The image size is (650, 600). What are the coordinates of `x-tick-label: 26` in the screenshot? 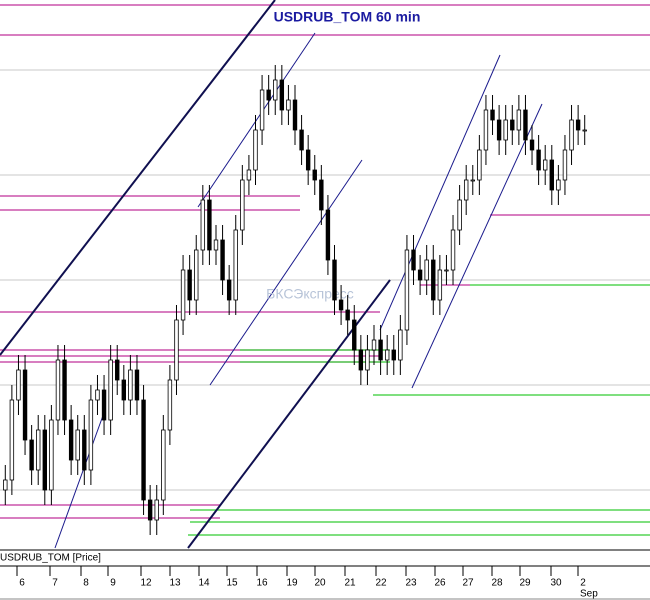 It's located at (440, 583).